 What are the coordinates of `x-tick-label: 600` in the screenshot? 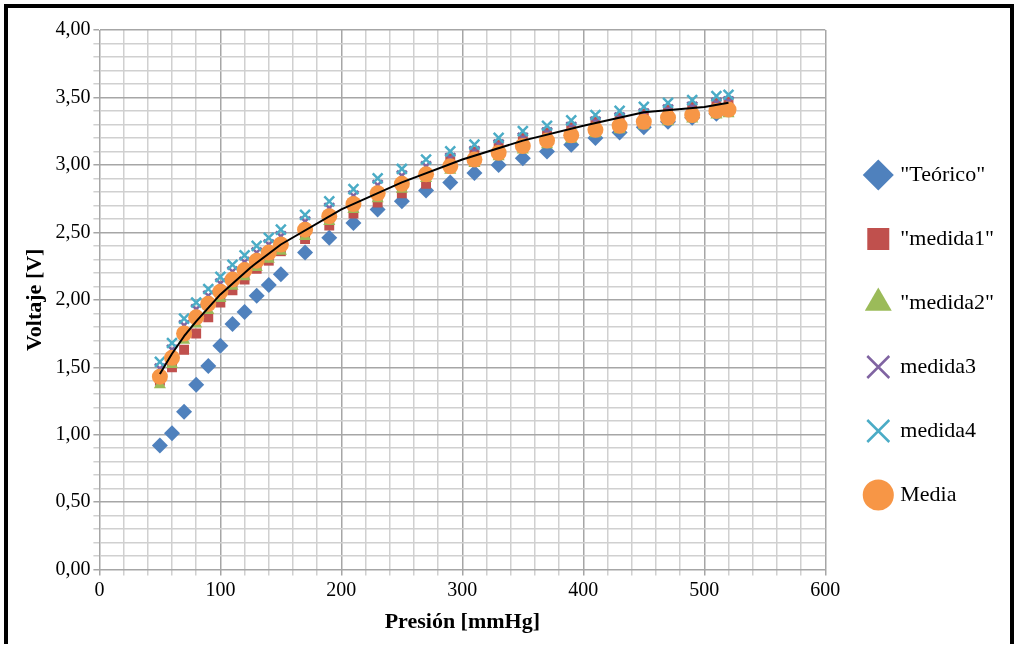 It's located at (825, 588).